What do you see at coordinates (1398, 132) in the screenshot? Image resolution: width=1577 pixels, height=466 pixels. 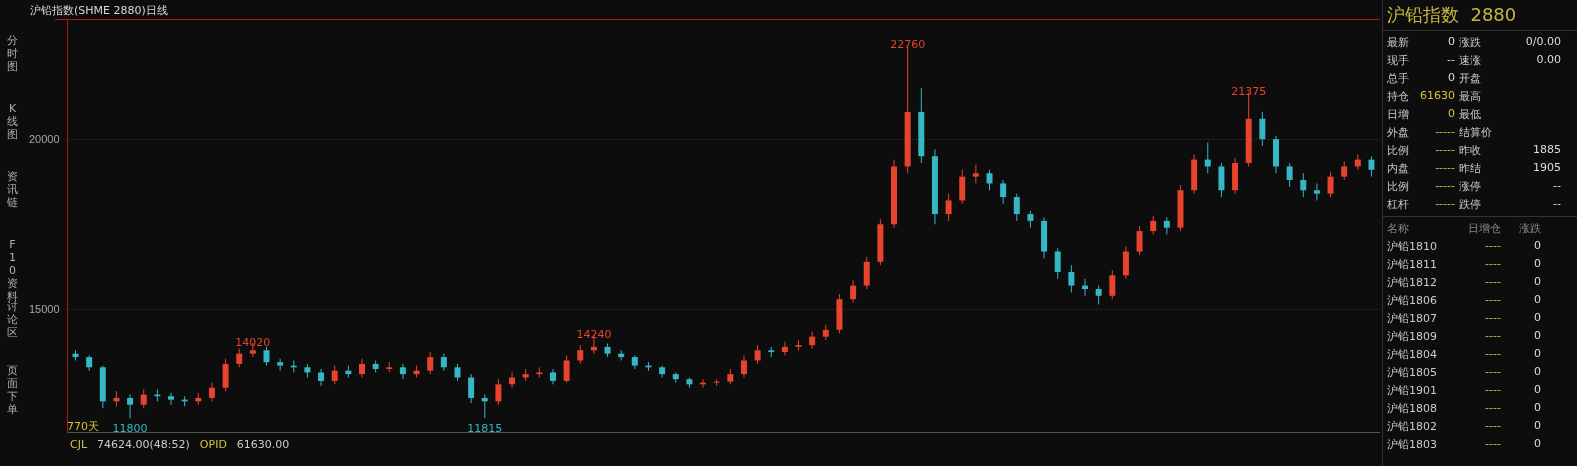 I see `text: 外盘` at bounding box center [1398, 132].